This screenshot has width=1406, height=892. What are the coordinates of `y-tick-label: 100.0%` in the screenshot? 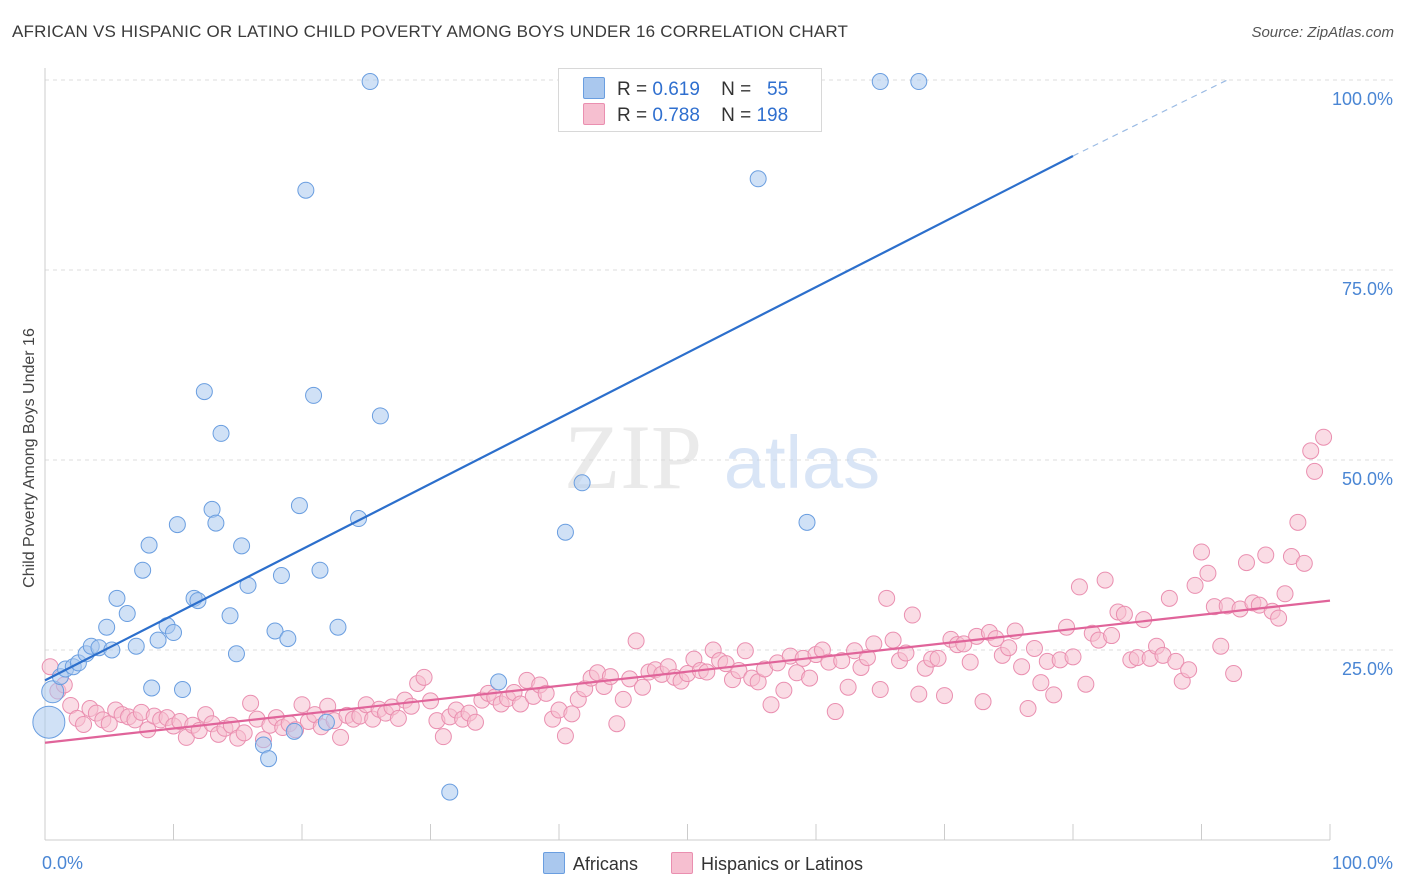 It's located at (1362, 99).